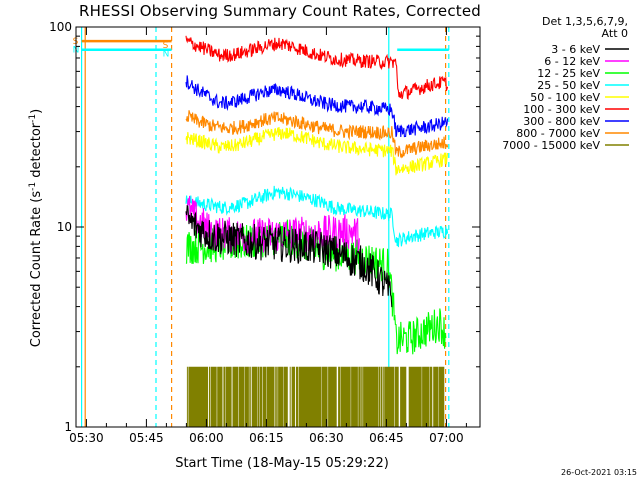  I want to click on x-tick-label-4: 06:30, so click(326, 438).